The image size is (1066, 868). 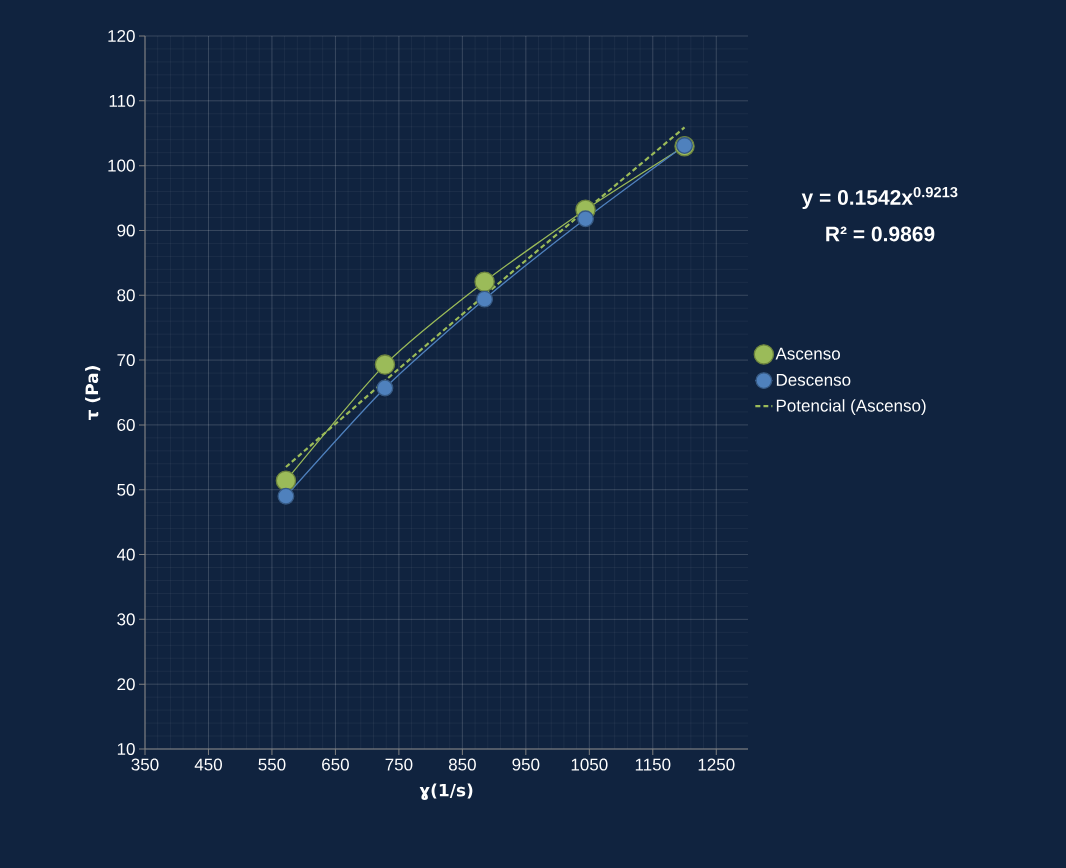 I want to click on text: R² = 0.9869, so click(x=880, y=234).